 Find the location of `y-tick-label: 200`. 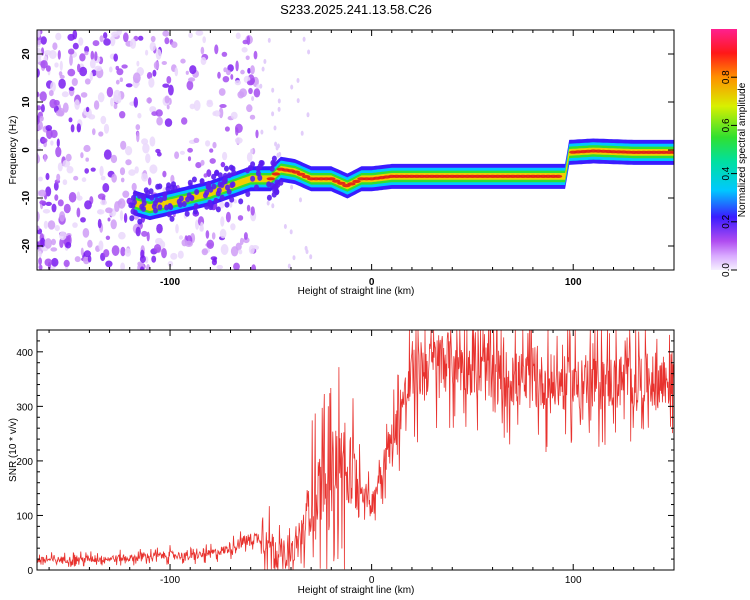

y-tick-label: 200 is located at coordinates (24, 462).